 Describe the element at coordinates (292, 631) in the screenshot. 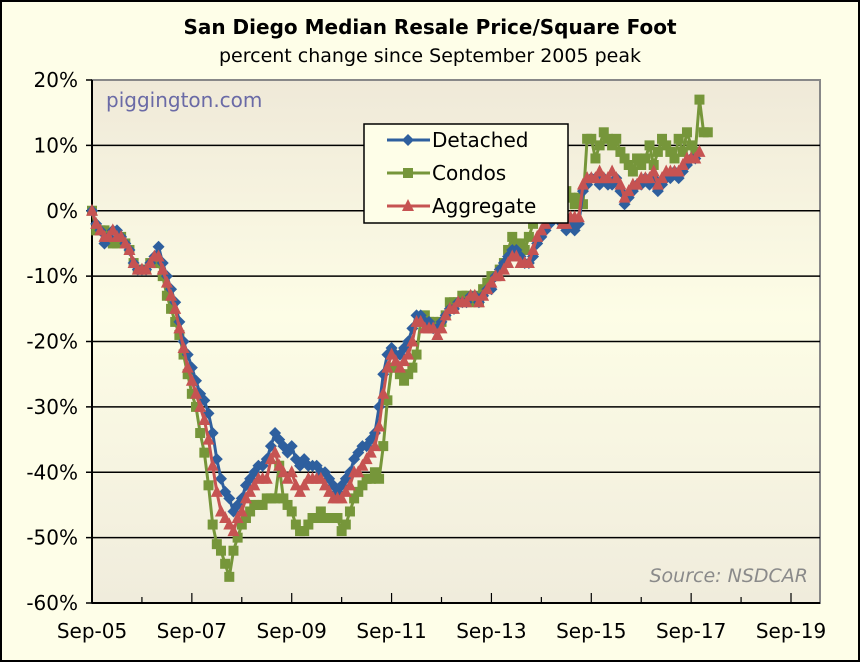

I see `x-tick-label: Sep-09` at that location.